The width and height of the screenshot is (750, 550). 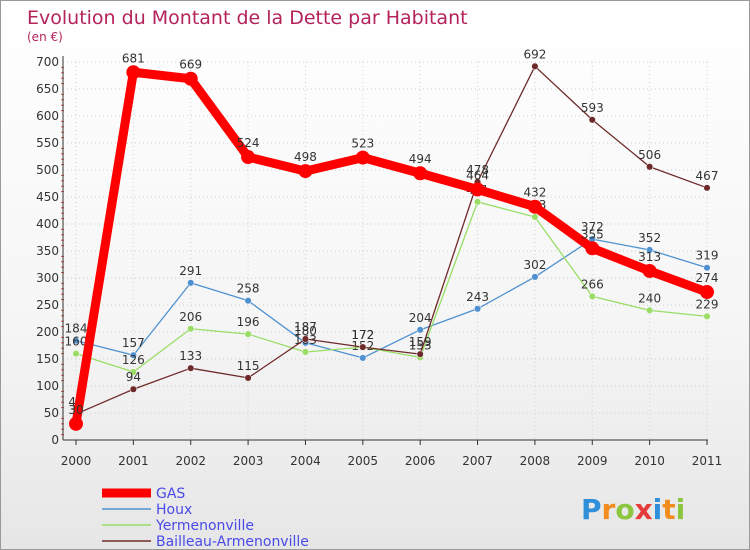 I want to click on data-label: 523, so click(x=362, y=144).